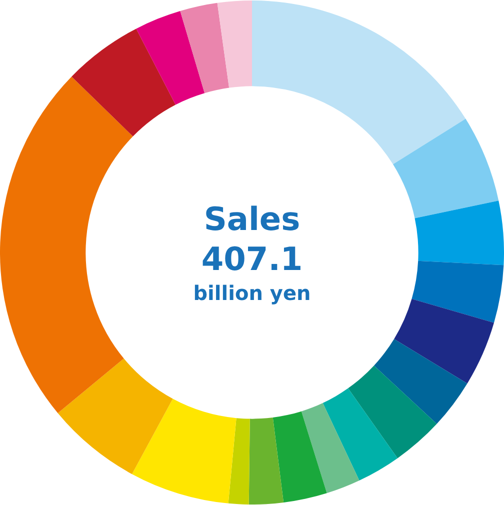 This screenshot has width=504, height=505. I want to click on text: 407.1, so click(252, 258).